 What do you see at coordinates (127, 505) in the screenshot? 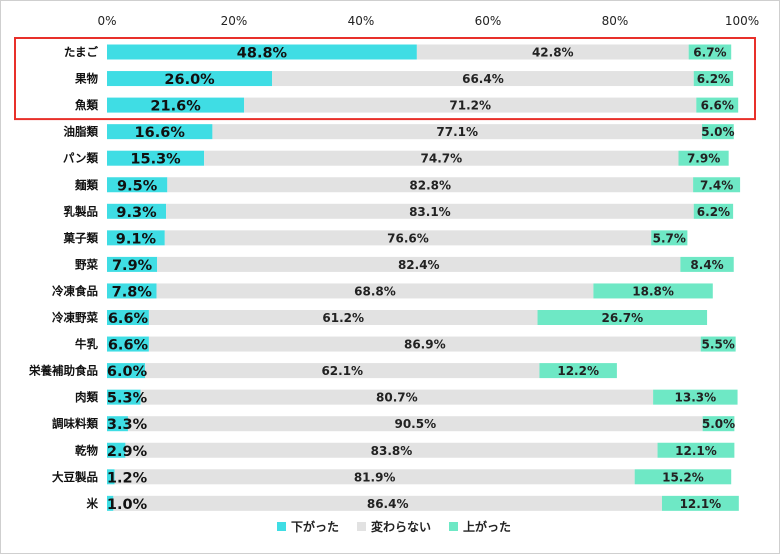
I see `data-label-down: 1.0%` at bounding box center [127, 505].